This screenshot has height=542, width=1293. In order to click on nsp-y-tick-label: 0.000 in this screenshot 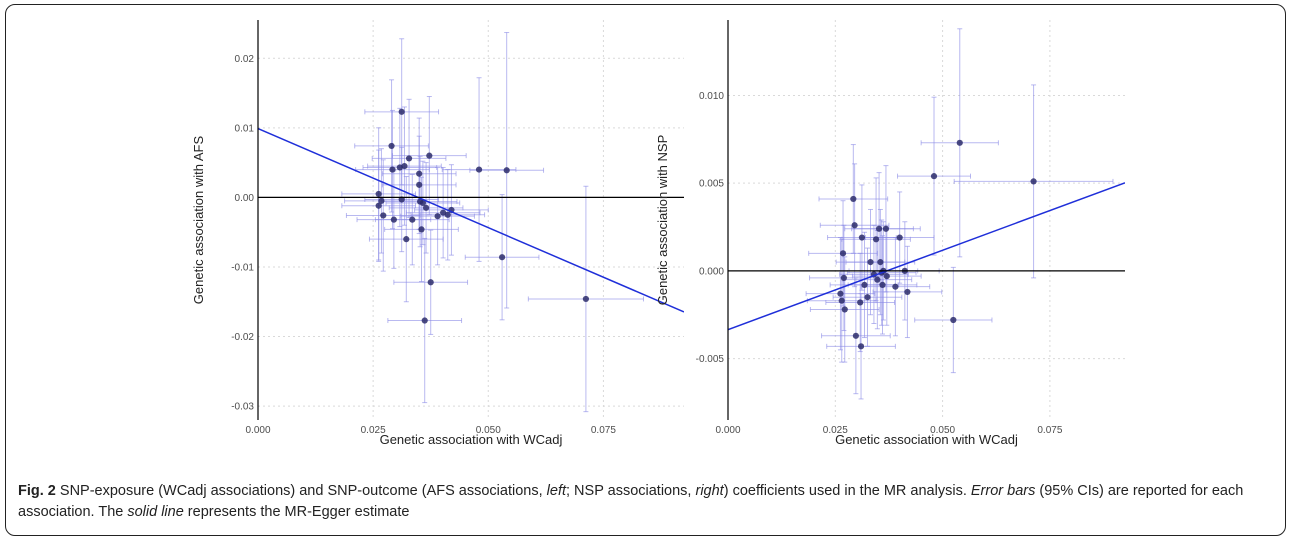, I will do `click(711, 271)`.